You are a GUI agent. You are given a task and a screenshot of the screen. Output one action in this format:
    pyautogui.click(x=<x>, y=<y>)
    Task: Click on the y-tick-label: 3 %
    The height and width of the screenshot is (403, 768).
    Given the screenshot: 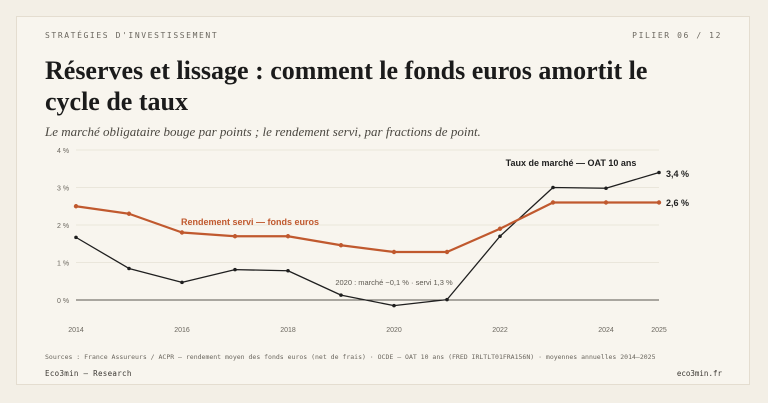 What is the action you would take?
    pyautogui.click(x=63, y=189)
    